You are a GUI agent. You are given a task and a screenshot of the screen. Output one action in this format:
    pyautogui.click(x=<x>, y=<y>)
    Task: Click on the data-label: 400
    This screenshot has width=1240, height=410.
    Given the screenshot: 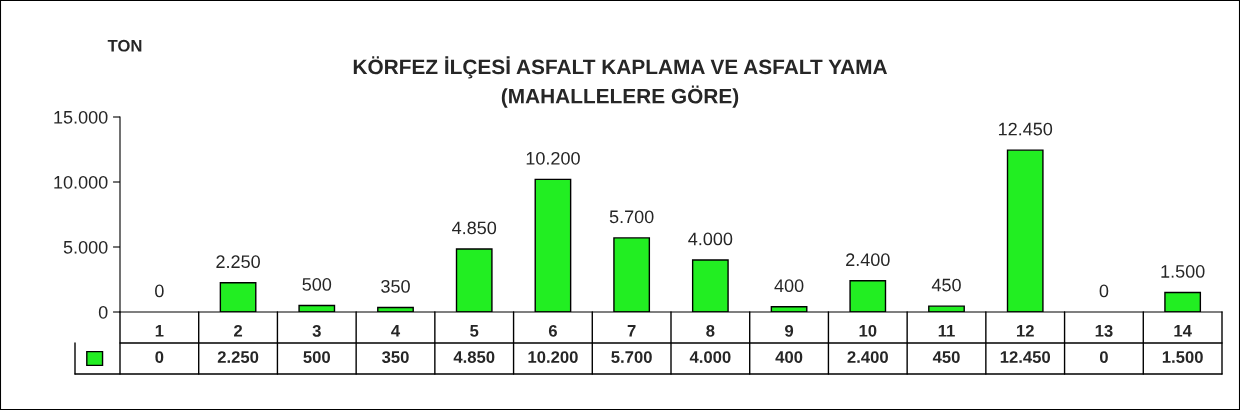 What is the action you would take?
    pyautogui.click(x=789, y=357)
    